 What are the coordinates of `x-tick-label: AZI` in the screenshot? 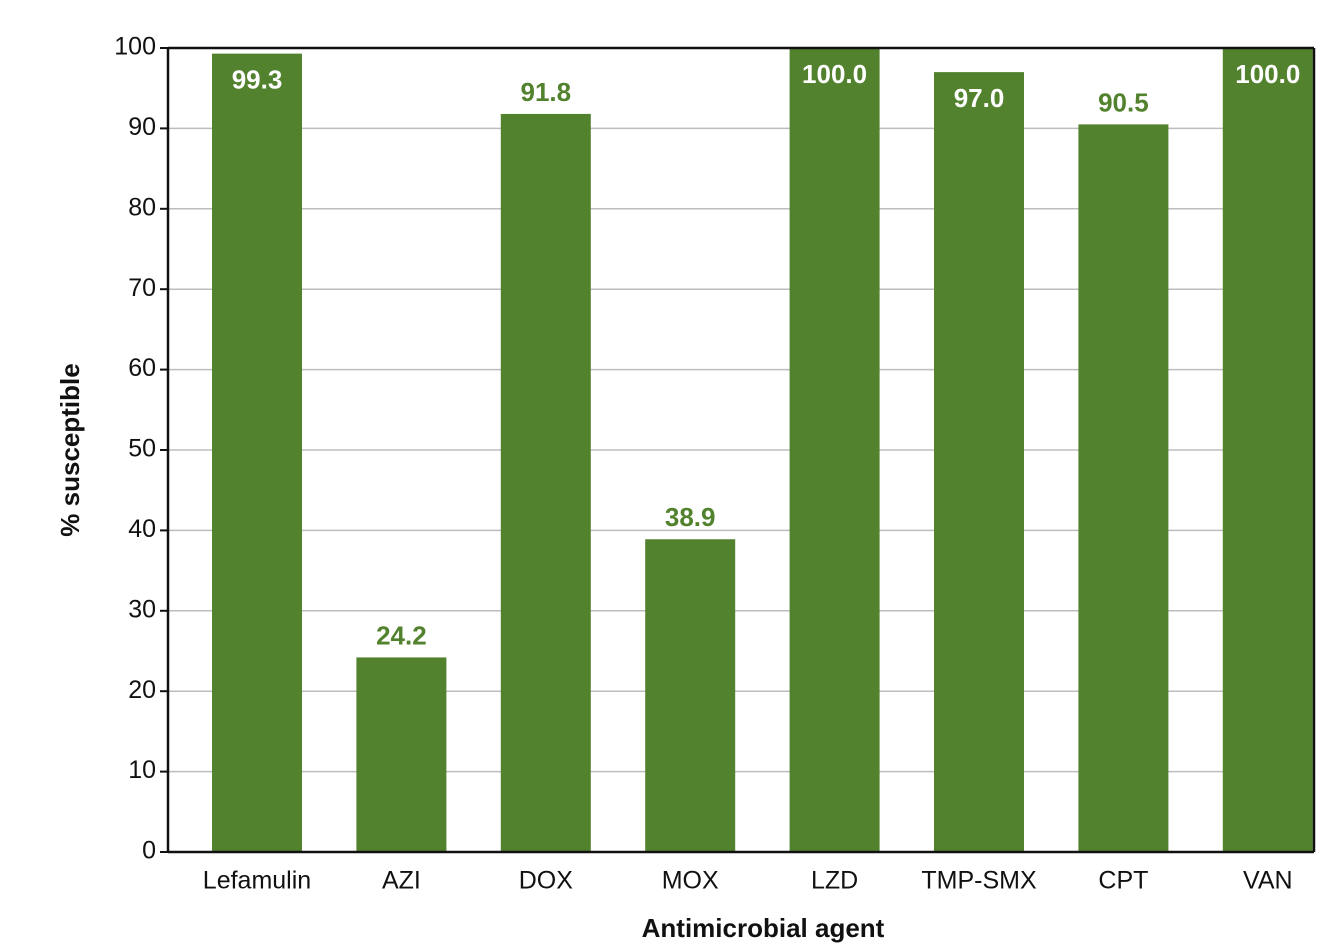 It's located at (401, 881).